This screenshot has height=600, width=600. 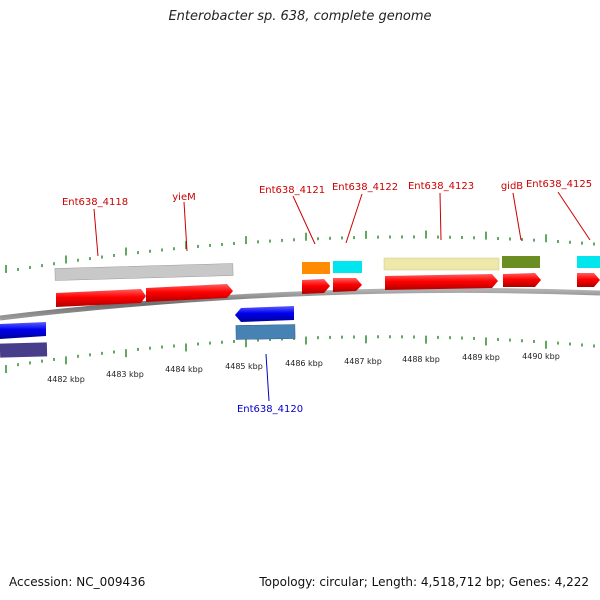 I want to click on genome-backbone, so click(x=300, y=304).